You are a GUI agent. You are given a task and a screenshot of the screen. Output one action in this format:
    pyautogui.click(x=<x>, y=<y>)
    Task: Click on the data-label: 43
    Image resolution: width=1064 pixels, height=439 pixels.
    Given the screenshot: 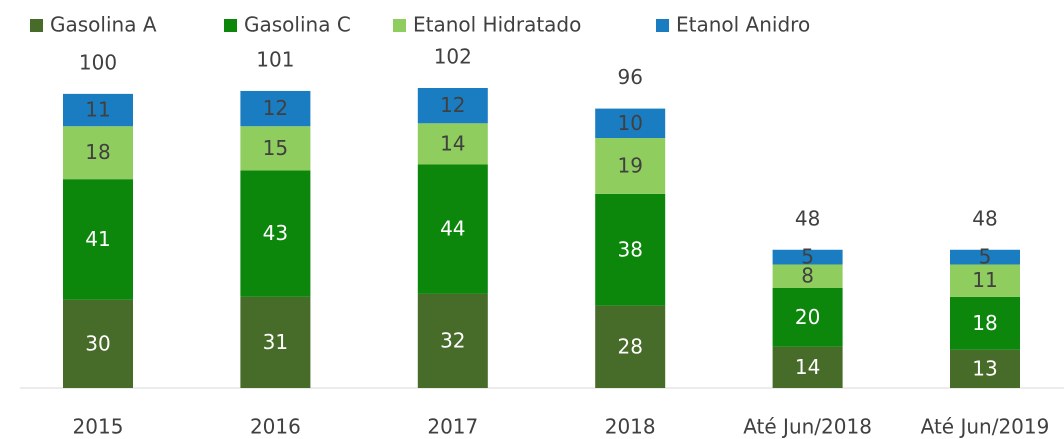 What is the action you would take?
    pyautogui.click(x=275, y=233)
    